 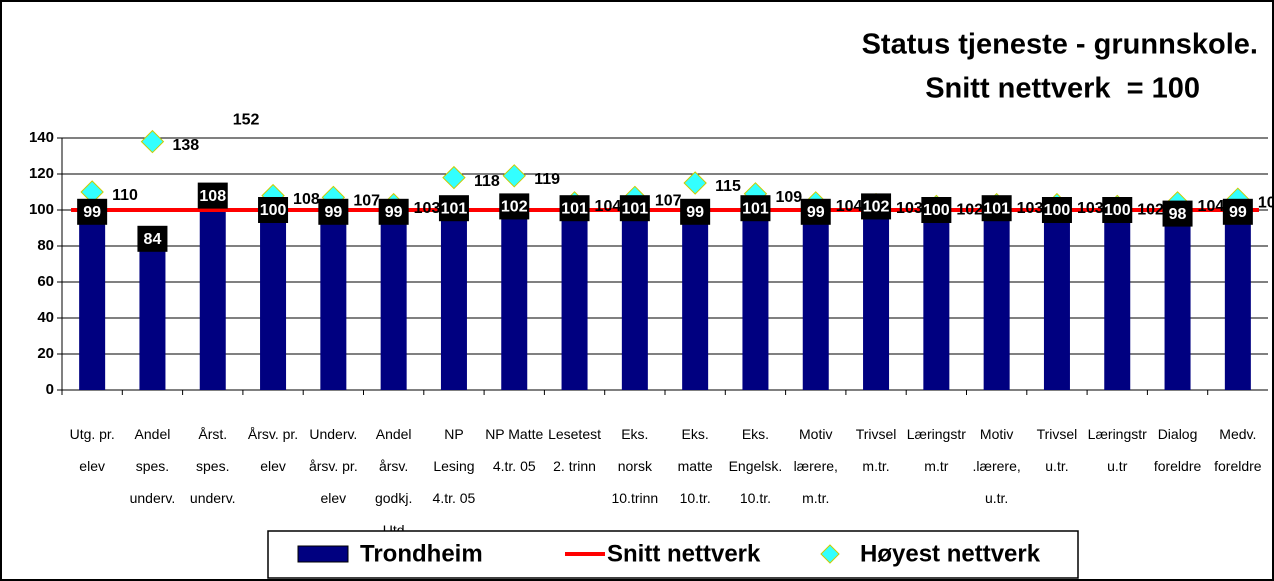 What do you see at coordinates (212, 196) in the screenshot?
I see `bar-label: 108` at bounding box center [212, 196].